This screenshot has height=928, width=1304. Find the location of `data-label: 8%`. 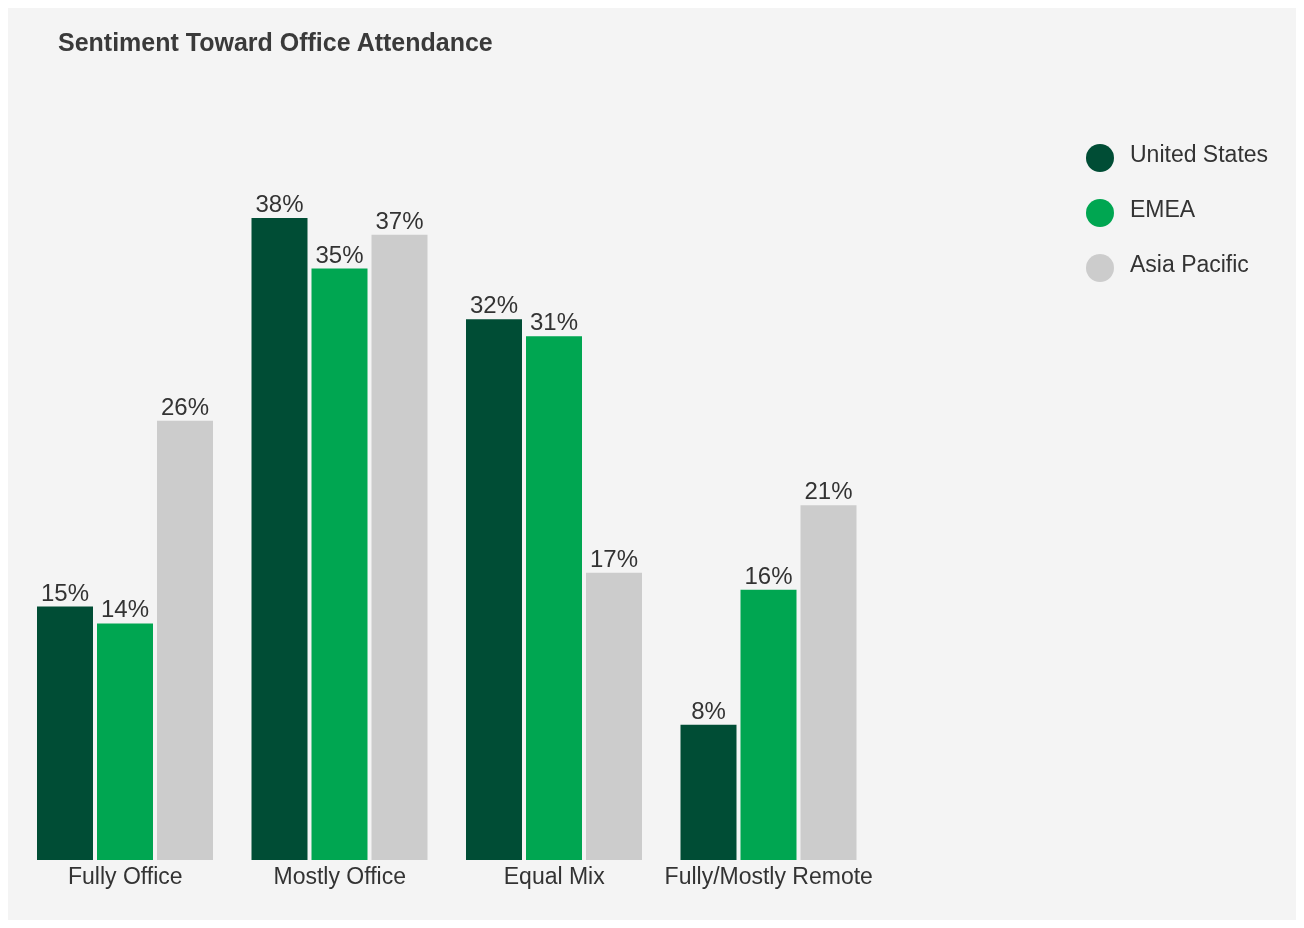

data-label: 8% is located at coordinates (708, 710).